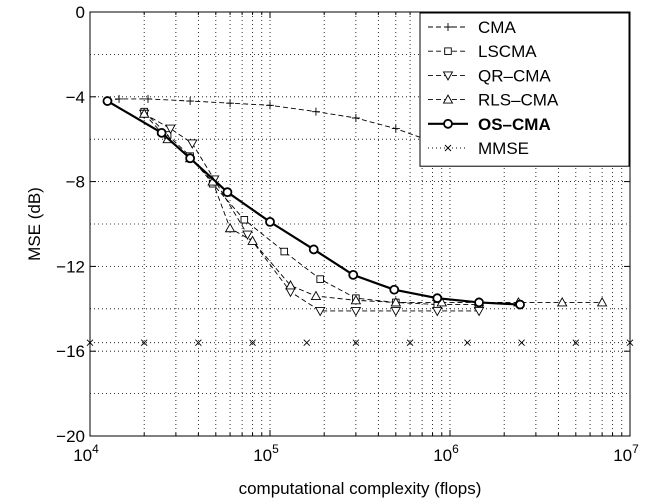  What do you see at coordinates (514, 75) in the screenshot?
I see `legend-label: QR–CMA` at bounding box center [514, 75].